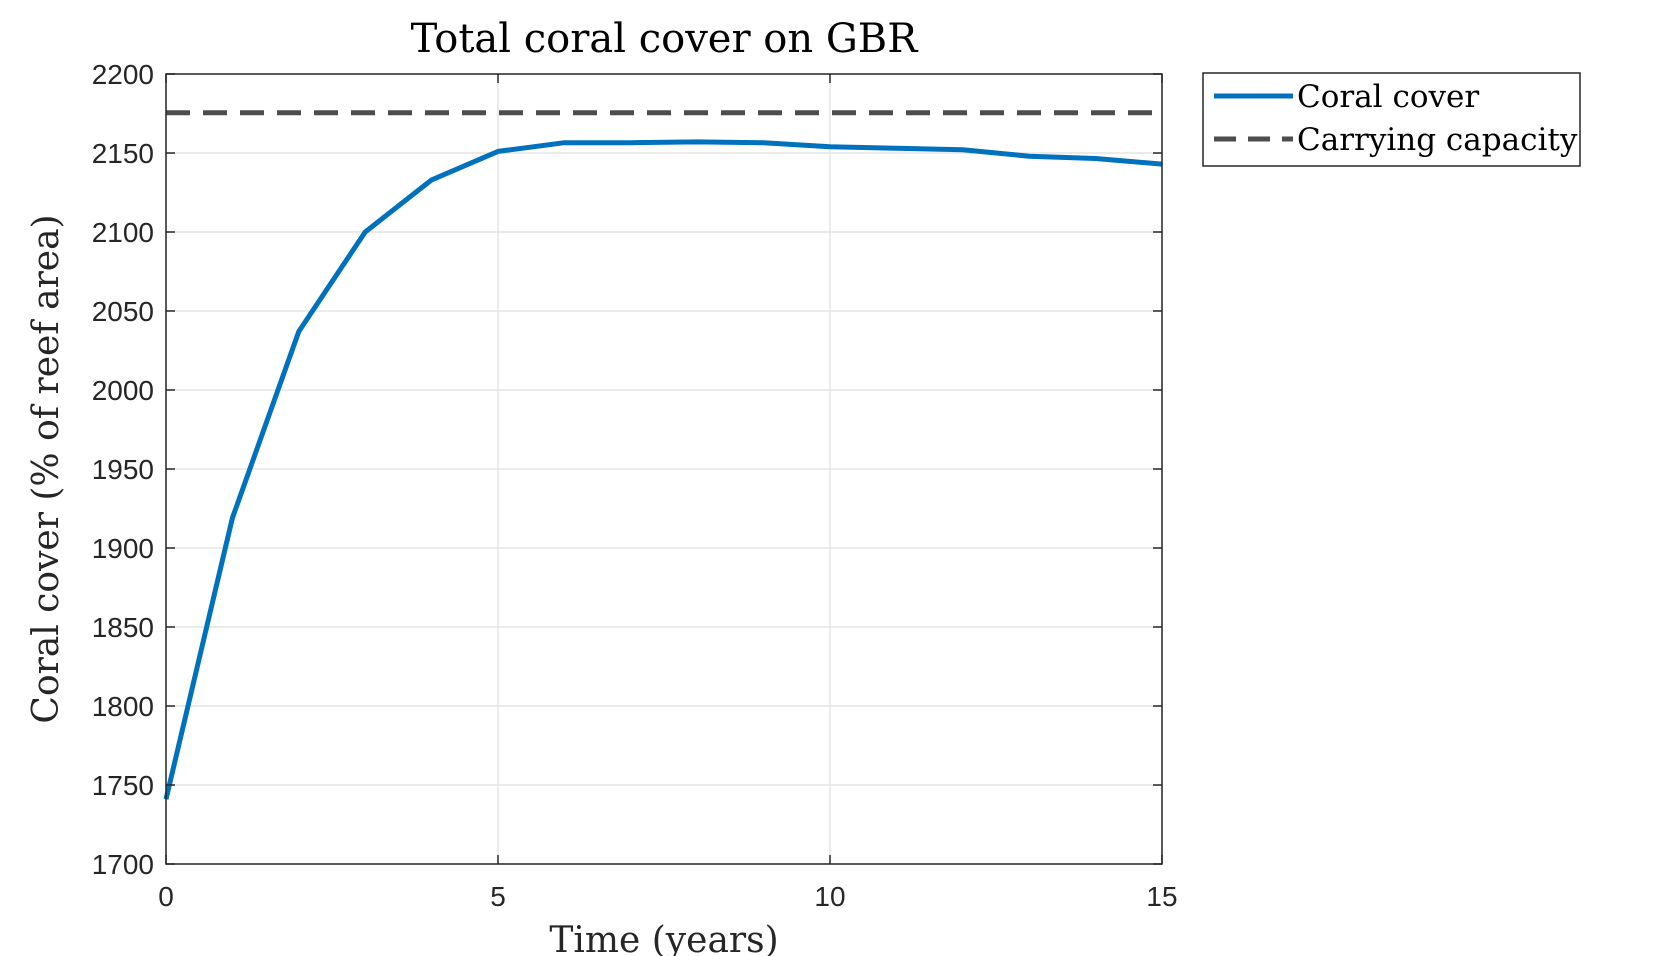 This screenshot has height=956, width=1678. I want to click on y-tick-label: 2150, so click(123, 153).